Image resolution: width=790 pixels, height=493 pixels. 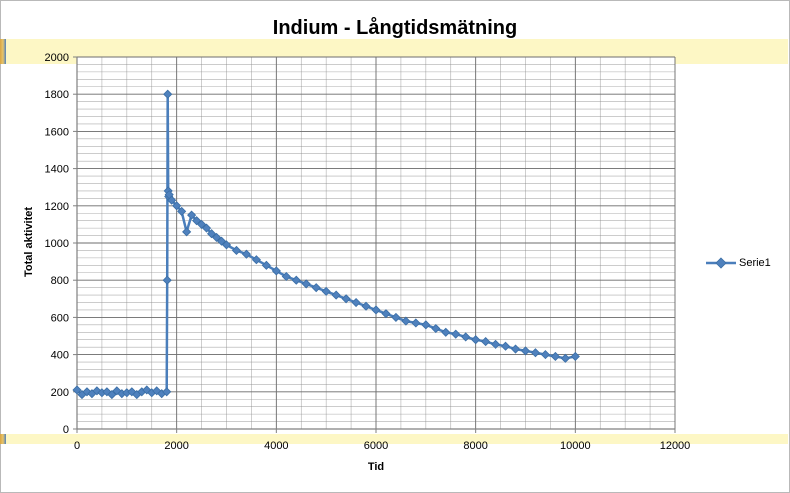 I want to click on x-tick-label: 4000, so click(x=276, y=446).